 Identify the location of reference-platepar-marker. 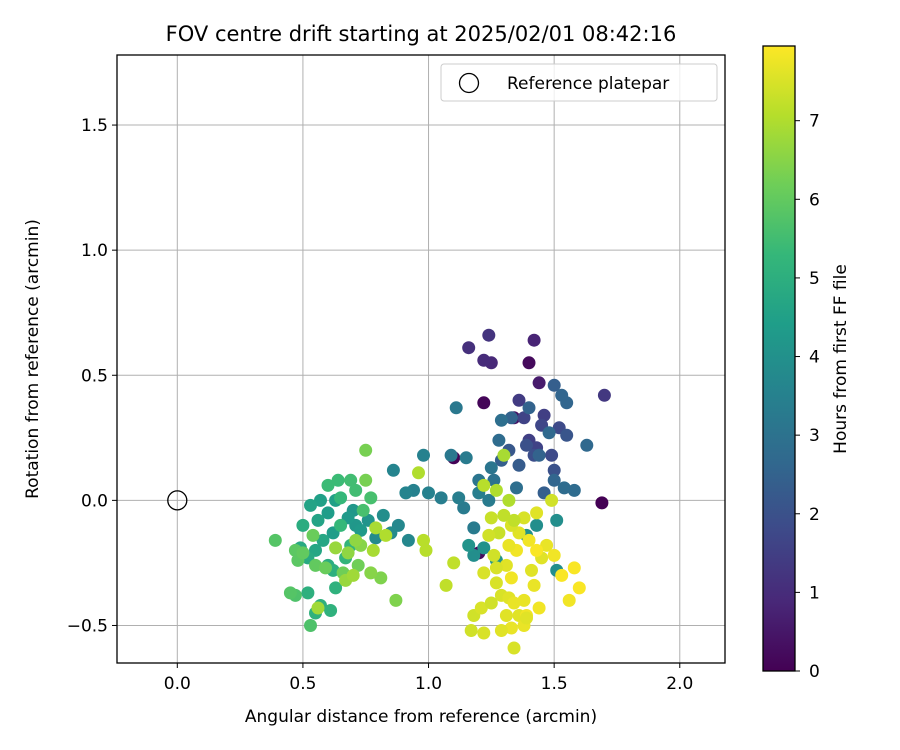
(177, 500).